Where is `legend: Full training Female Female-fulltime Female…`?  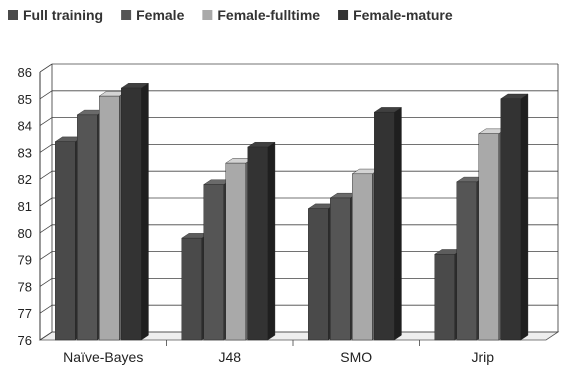 legend: Full training Female Female-fulltime Female… is located at coordinates (230, 15).